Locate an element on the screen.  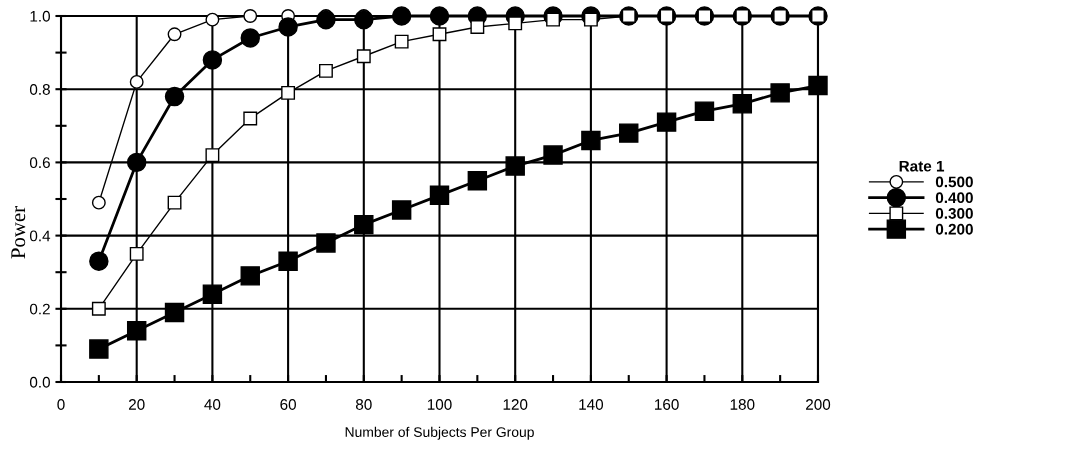
x-tick-label: 60 is located at coordinates (288, 404).